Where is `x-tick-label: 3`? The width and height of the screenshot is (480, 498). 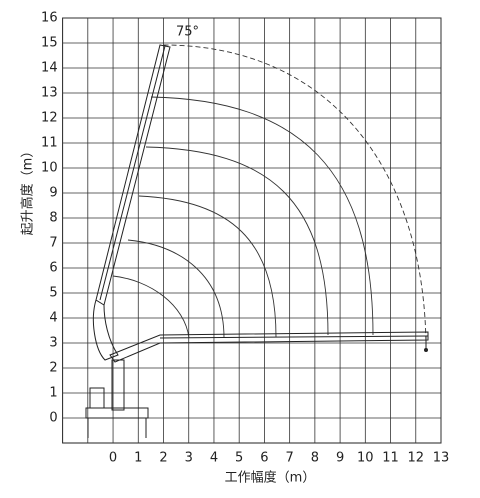 x-tick-label: 3 is located at coordinates (189, 458).